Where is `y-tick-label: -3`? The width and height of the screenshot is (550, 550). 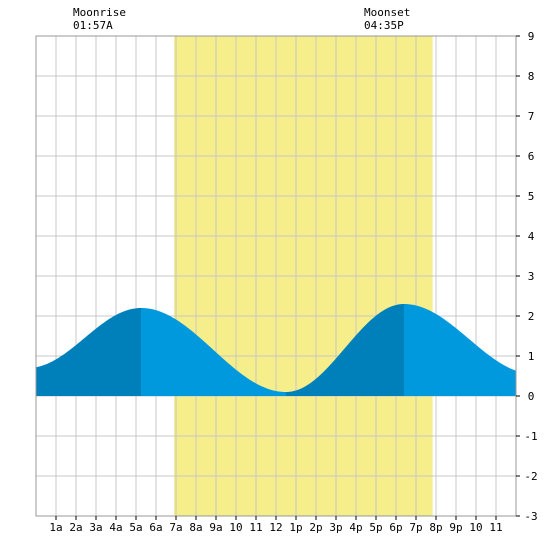
y-tick-label: -3 is located at coordinates (530, 516).